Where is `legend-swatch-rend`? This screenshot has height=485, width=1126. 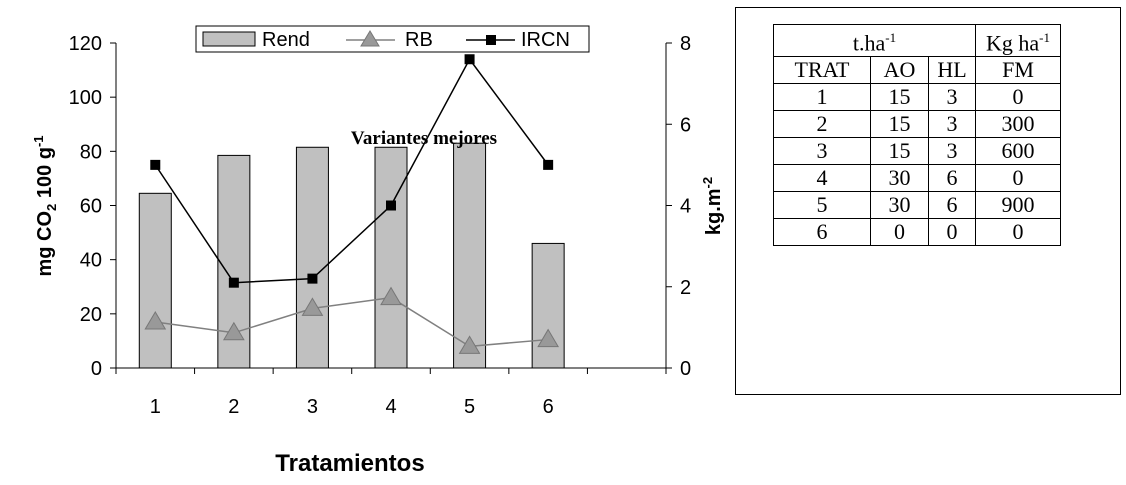 legend-swatch-rend is located at coordinates (229, 39).